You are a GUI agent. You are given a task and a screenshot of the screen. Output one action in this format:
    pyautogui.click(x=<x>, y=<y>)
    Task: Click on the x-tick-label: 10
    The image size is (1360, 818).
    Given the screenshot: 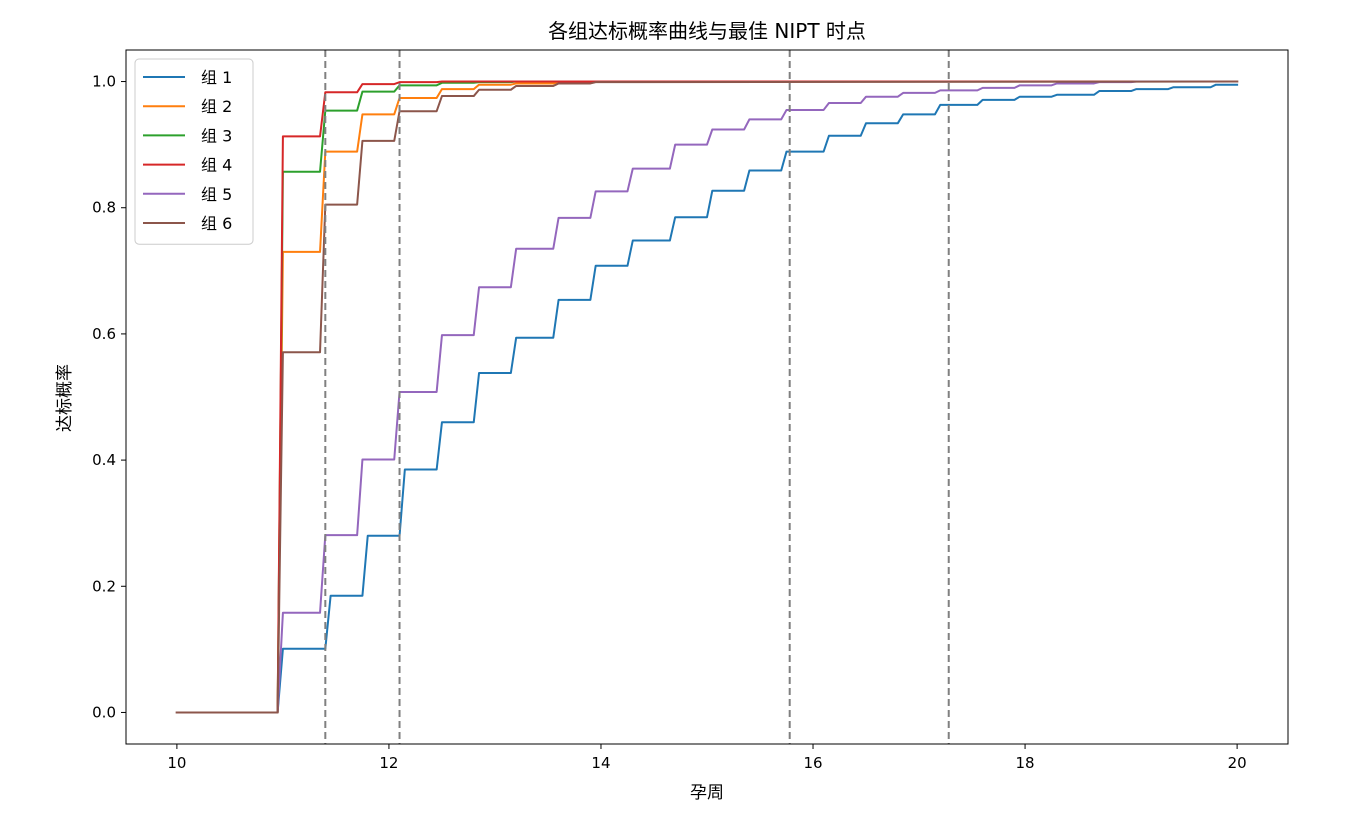 What is the action you would take?
    pyautogui.click(x=176, y=763)
    